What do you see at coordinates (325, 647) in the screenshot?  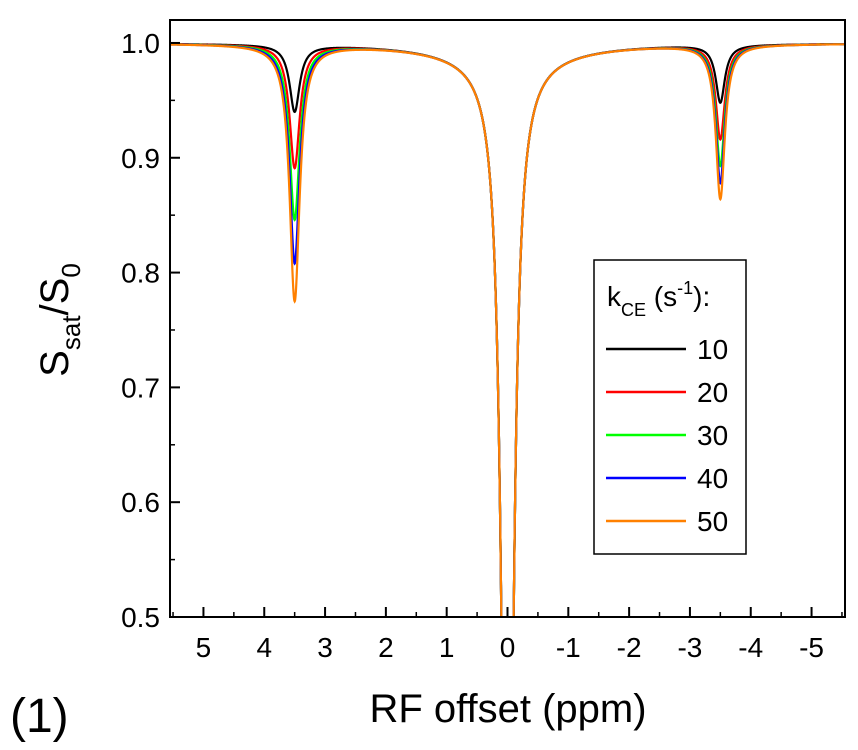 I see `x-tick-label: 3` at bounding box center [325, 647].